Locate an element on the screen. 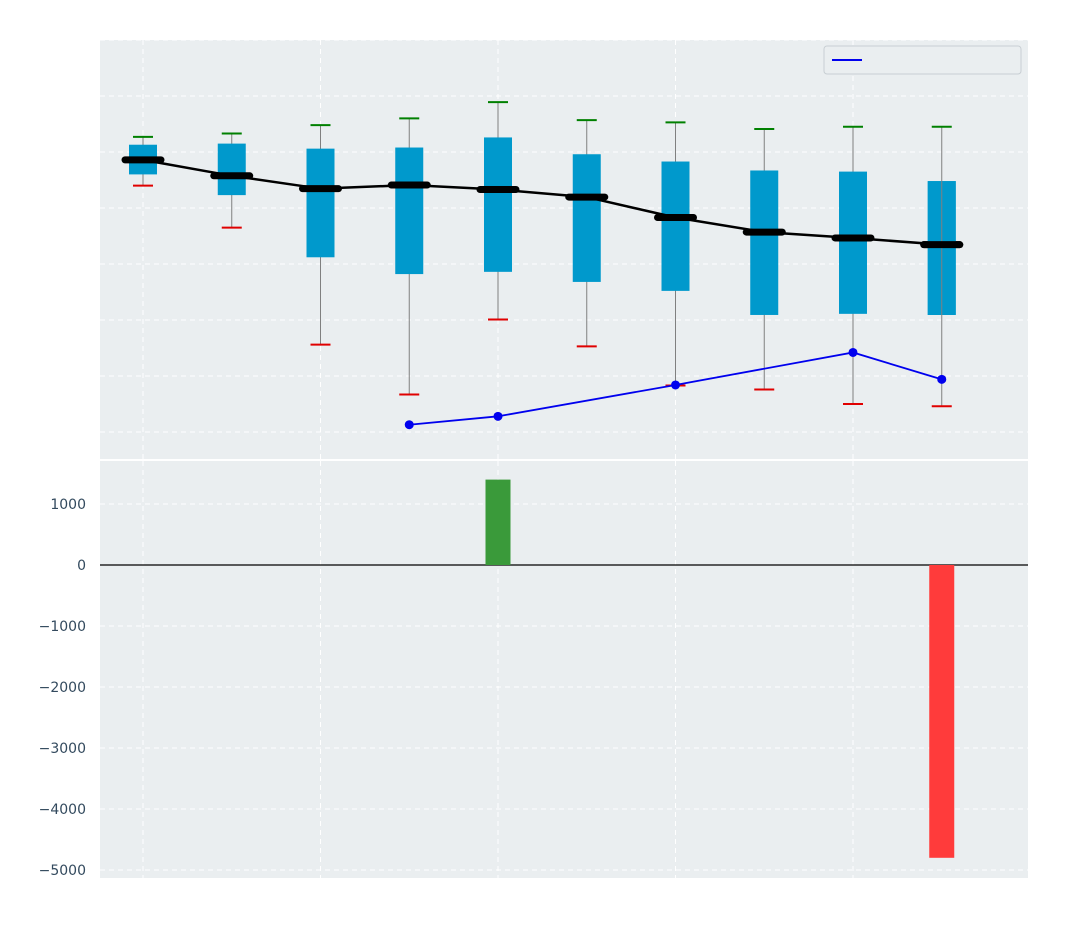  bottom-y-tick-label: −1000 is located at coordinates (62, 627).